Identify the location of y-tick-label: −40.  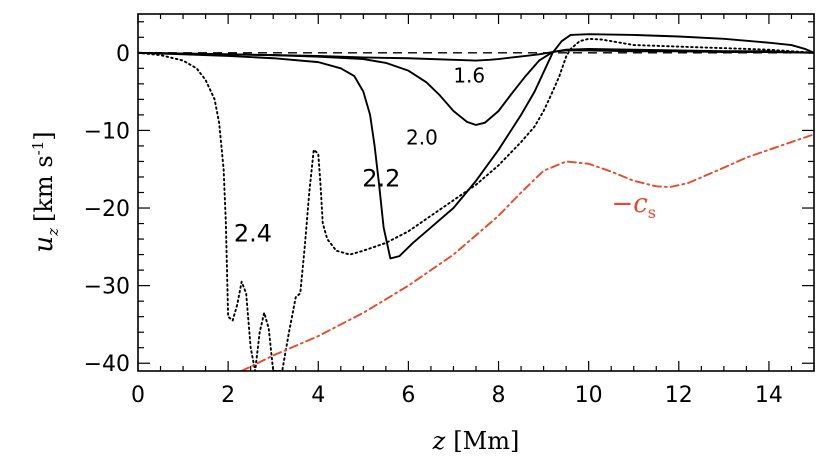
(107, 364).